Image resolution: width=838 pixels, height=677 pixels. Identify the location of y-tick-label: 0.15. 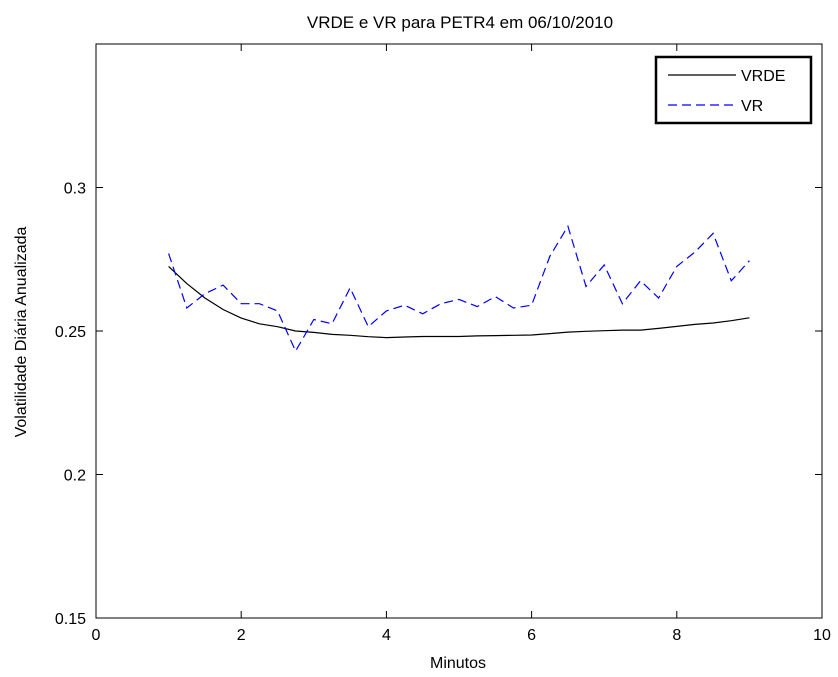
(70, 619).